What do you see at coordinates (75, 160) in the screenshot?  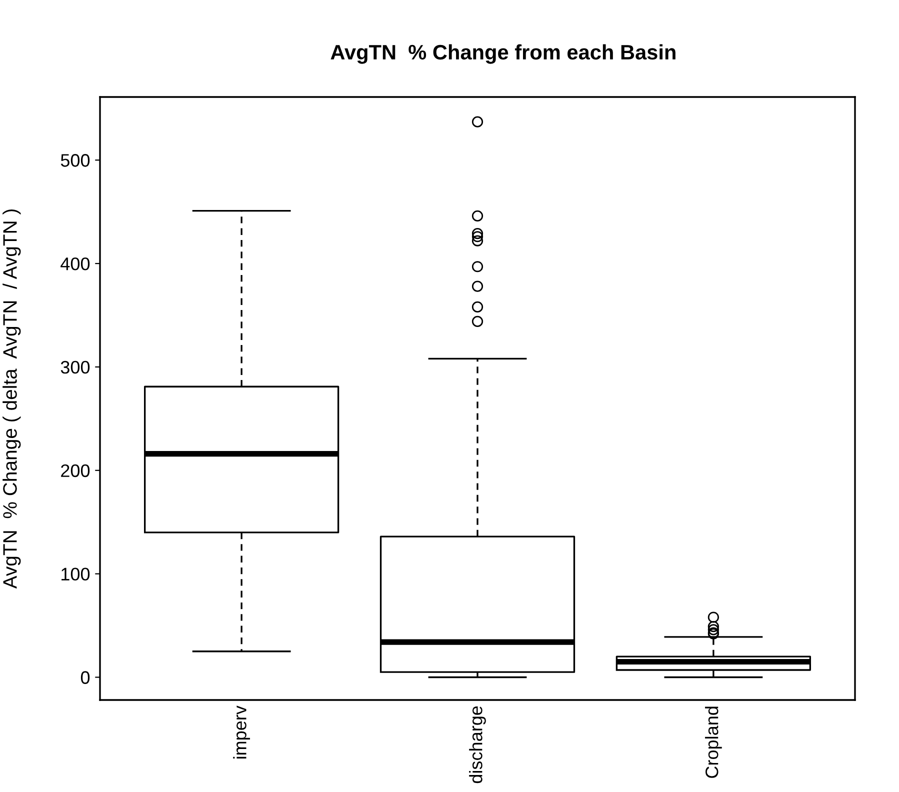 I see `y-tick-label: 500` at bounding box center [75, 160].